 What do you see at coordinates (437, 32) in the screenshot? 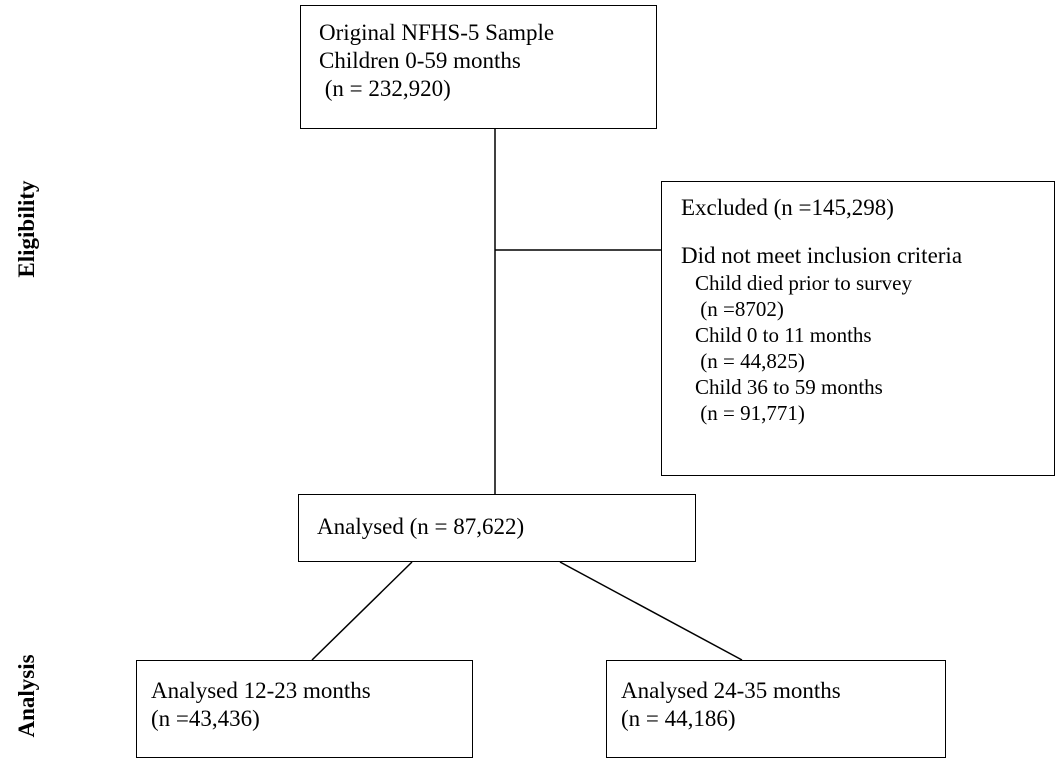
I see `original-sample-title: Original NFHS-5 Sample` at bounding box center [437, 32].